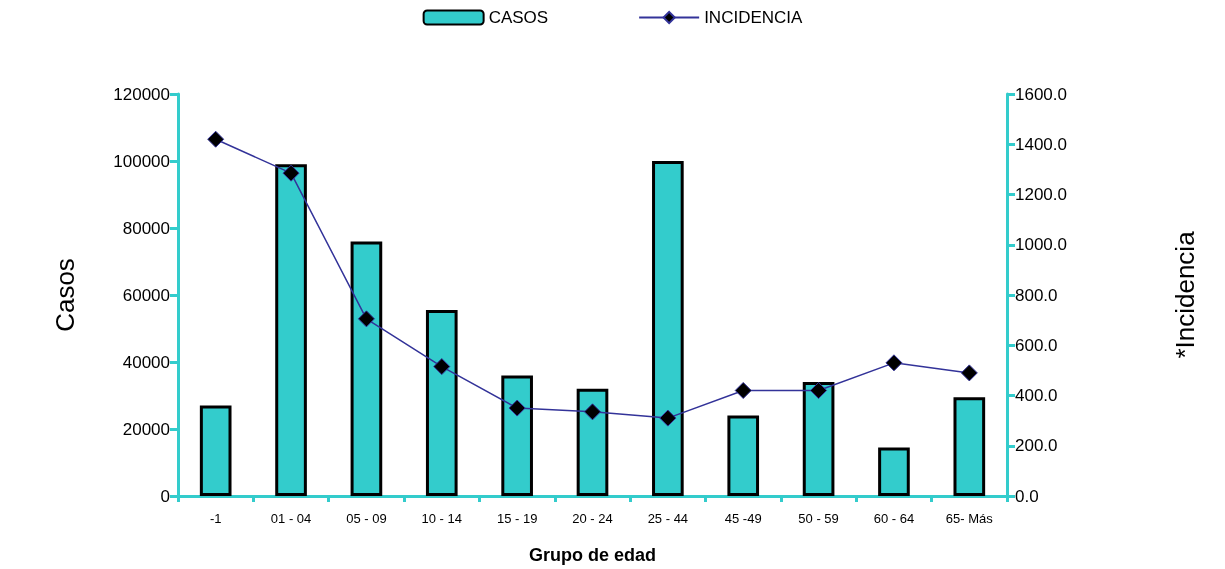  Describe the element at coordinates (1041, 94) in the screenshot. I see `y2-tick-label: 1600.0` at that location.